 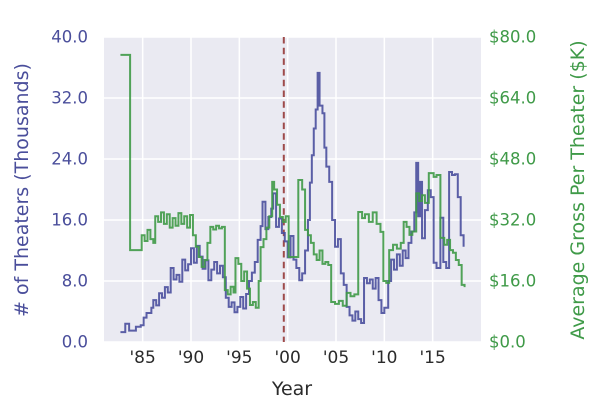 What do you see at coordinates (69, 98) in the screenshot?
I see `y-left-tick-label: 32.0` at bounding box center [69, 98].